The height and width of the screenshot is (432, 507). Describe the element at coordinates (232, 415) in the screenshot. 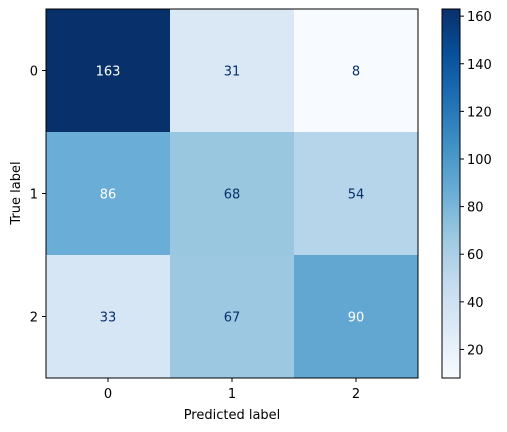

I see `x-axis-label: Predicted label` at that location.